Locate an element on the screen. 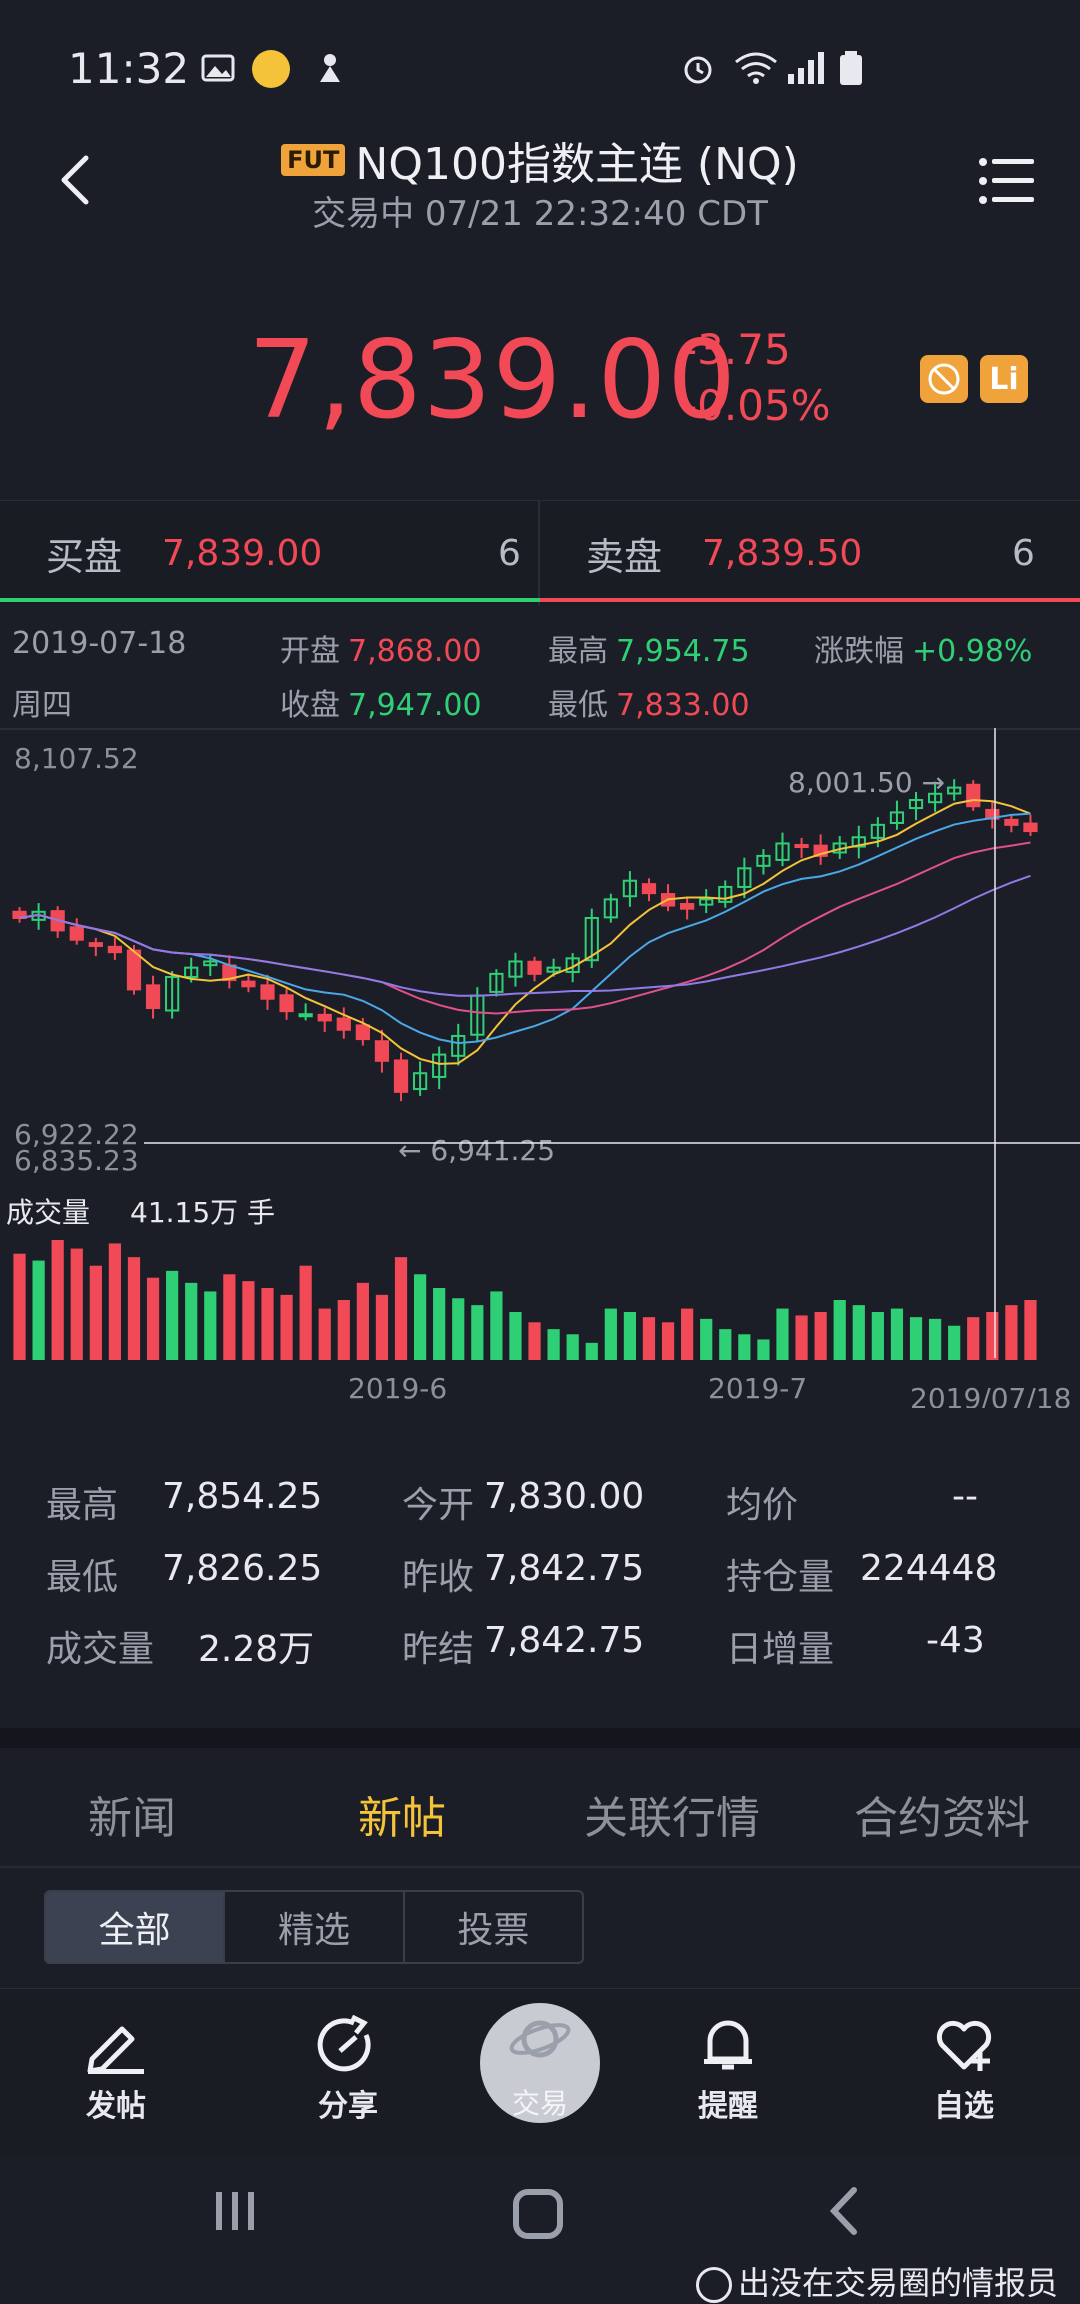 The image size is (1080, 2304). title-bar: FUT NQ100指数主连 (NQ) is located at coordinates (540, 160).